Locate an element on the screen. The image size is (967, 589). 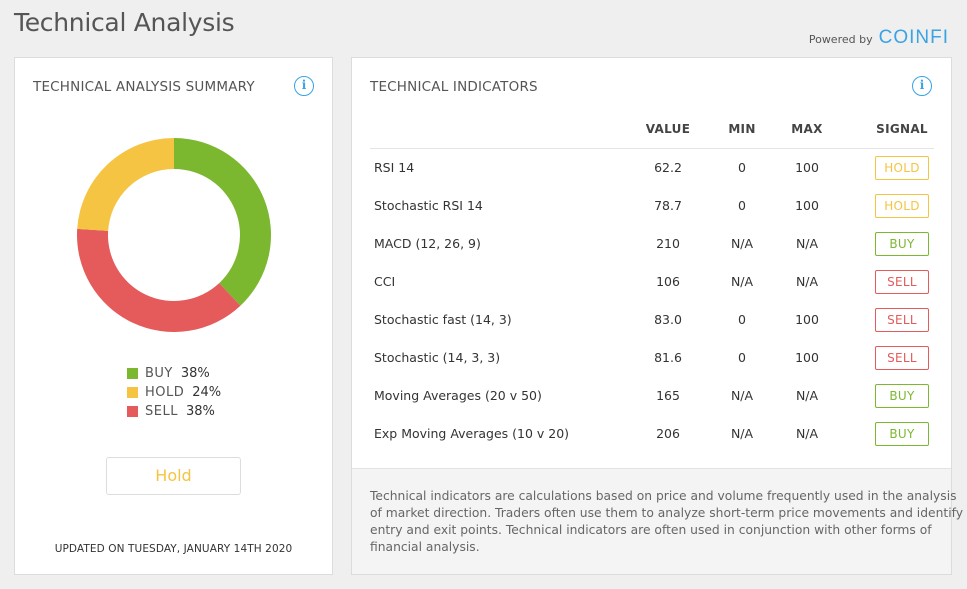
table-row: Stochastic RSI 14 78.7 0 100 HOLD is located at coordinates (651, 206).